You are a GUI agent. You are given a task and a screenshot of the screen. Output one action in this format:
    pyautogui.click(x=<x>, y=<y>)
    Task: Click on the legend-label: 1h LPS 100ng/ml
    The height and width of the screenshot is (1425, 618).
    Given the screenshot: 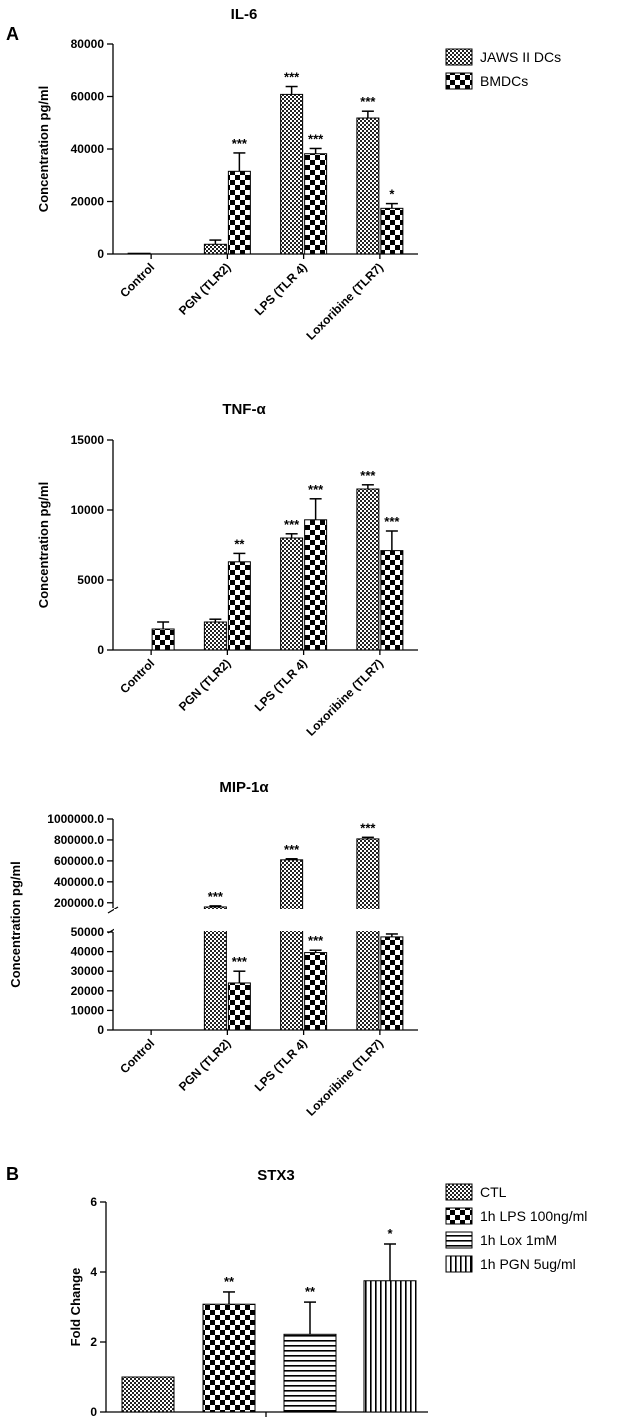 What is the action you would take?
    pyautogui.click(x=533, y=1216)
    